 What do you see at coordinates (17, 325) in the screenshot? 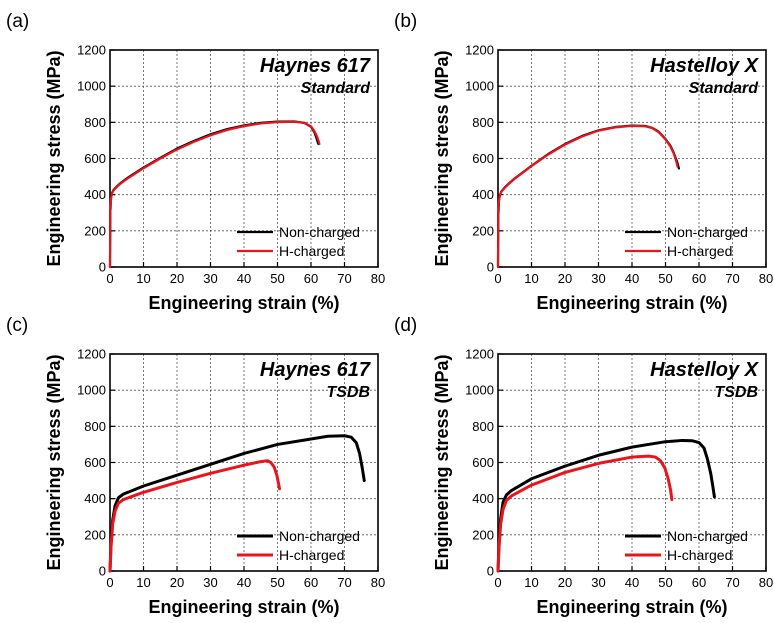
I see `panel-label: (c)` at bounding box center [17, 325].